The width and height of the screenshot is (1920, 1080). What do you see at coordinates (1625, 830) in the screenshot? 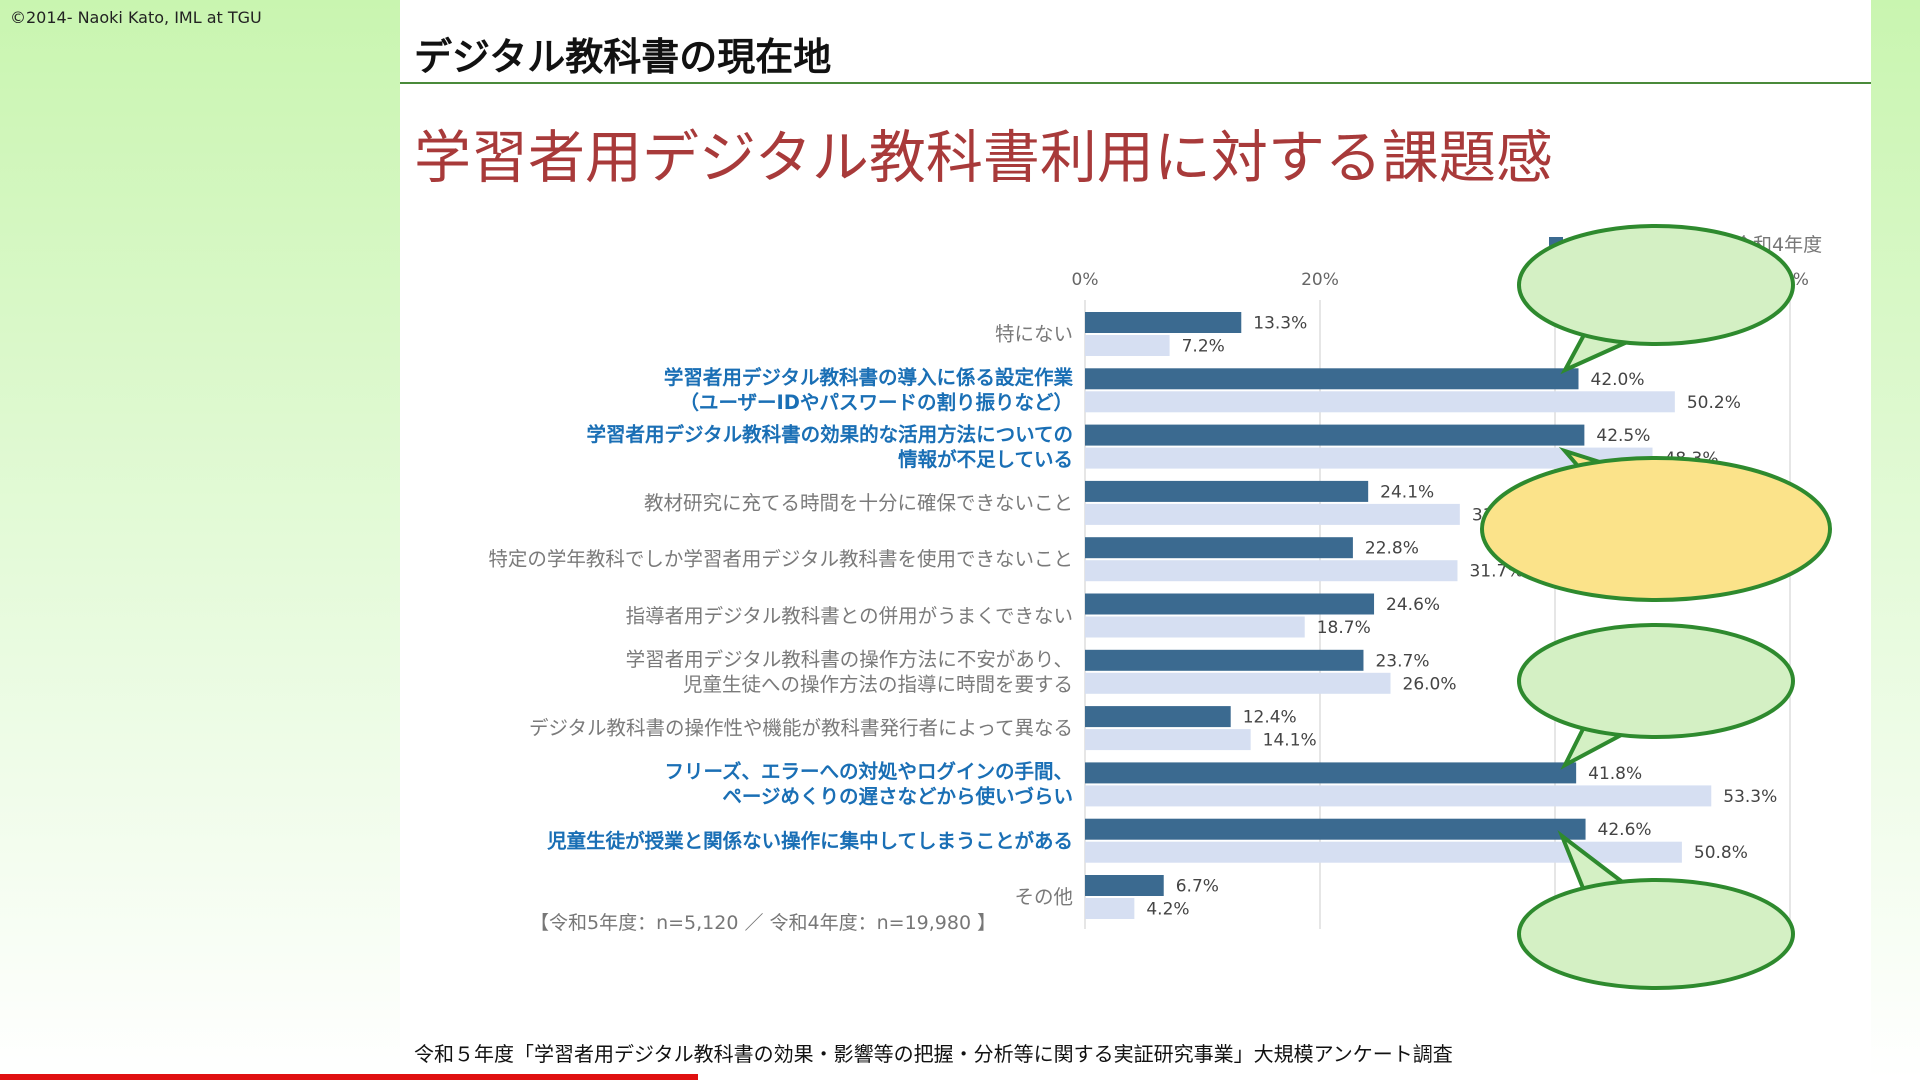
I see `value-label: 42.6%` at bounding box center [1625, 830].